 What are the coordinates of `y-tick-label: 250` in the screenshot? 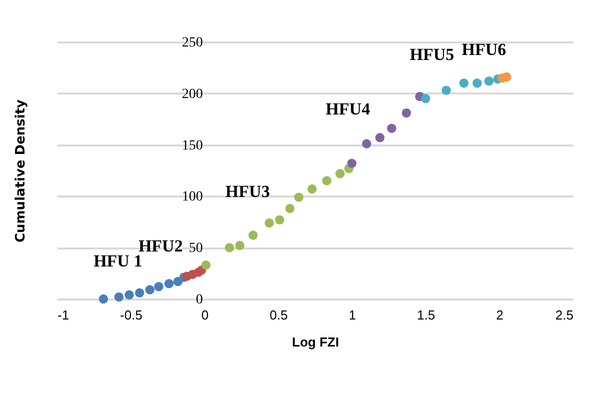 It's located at (192, 43).